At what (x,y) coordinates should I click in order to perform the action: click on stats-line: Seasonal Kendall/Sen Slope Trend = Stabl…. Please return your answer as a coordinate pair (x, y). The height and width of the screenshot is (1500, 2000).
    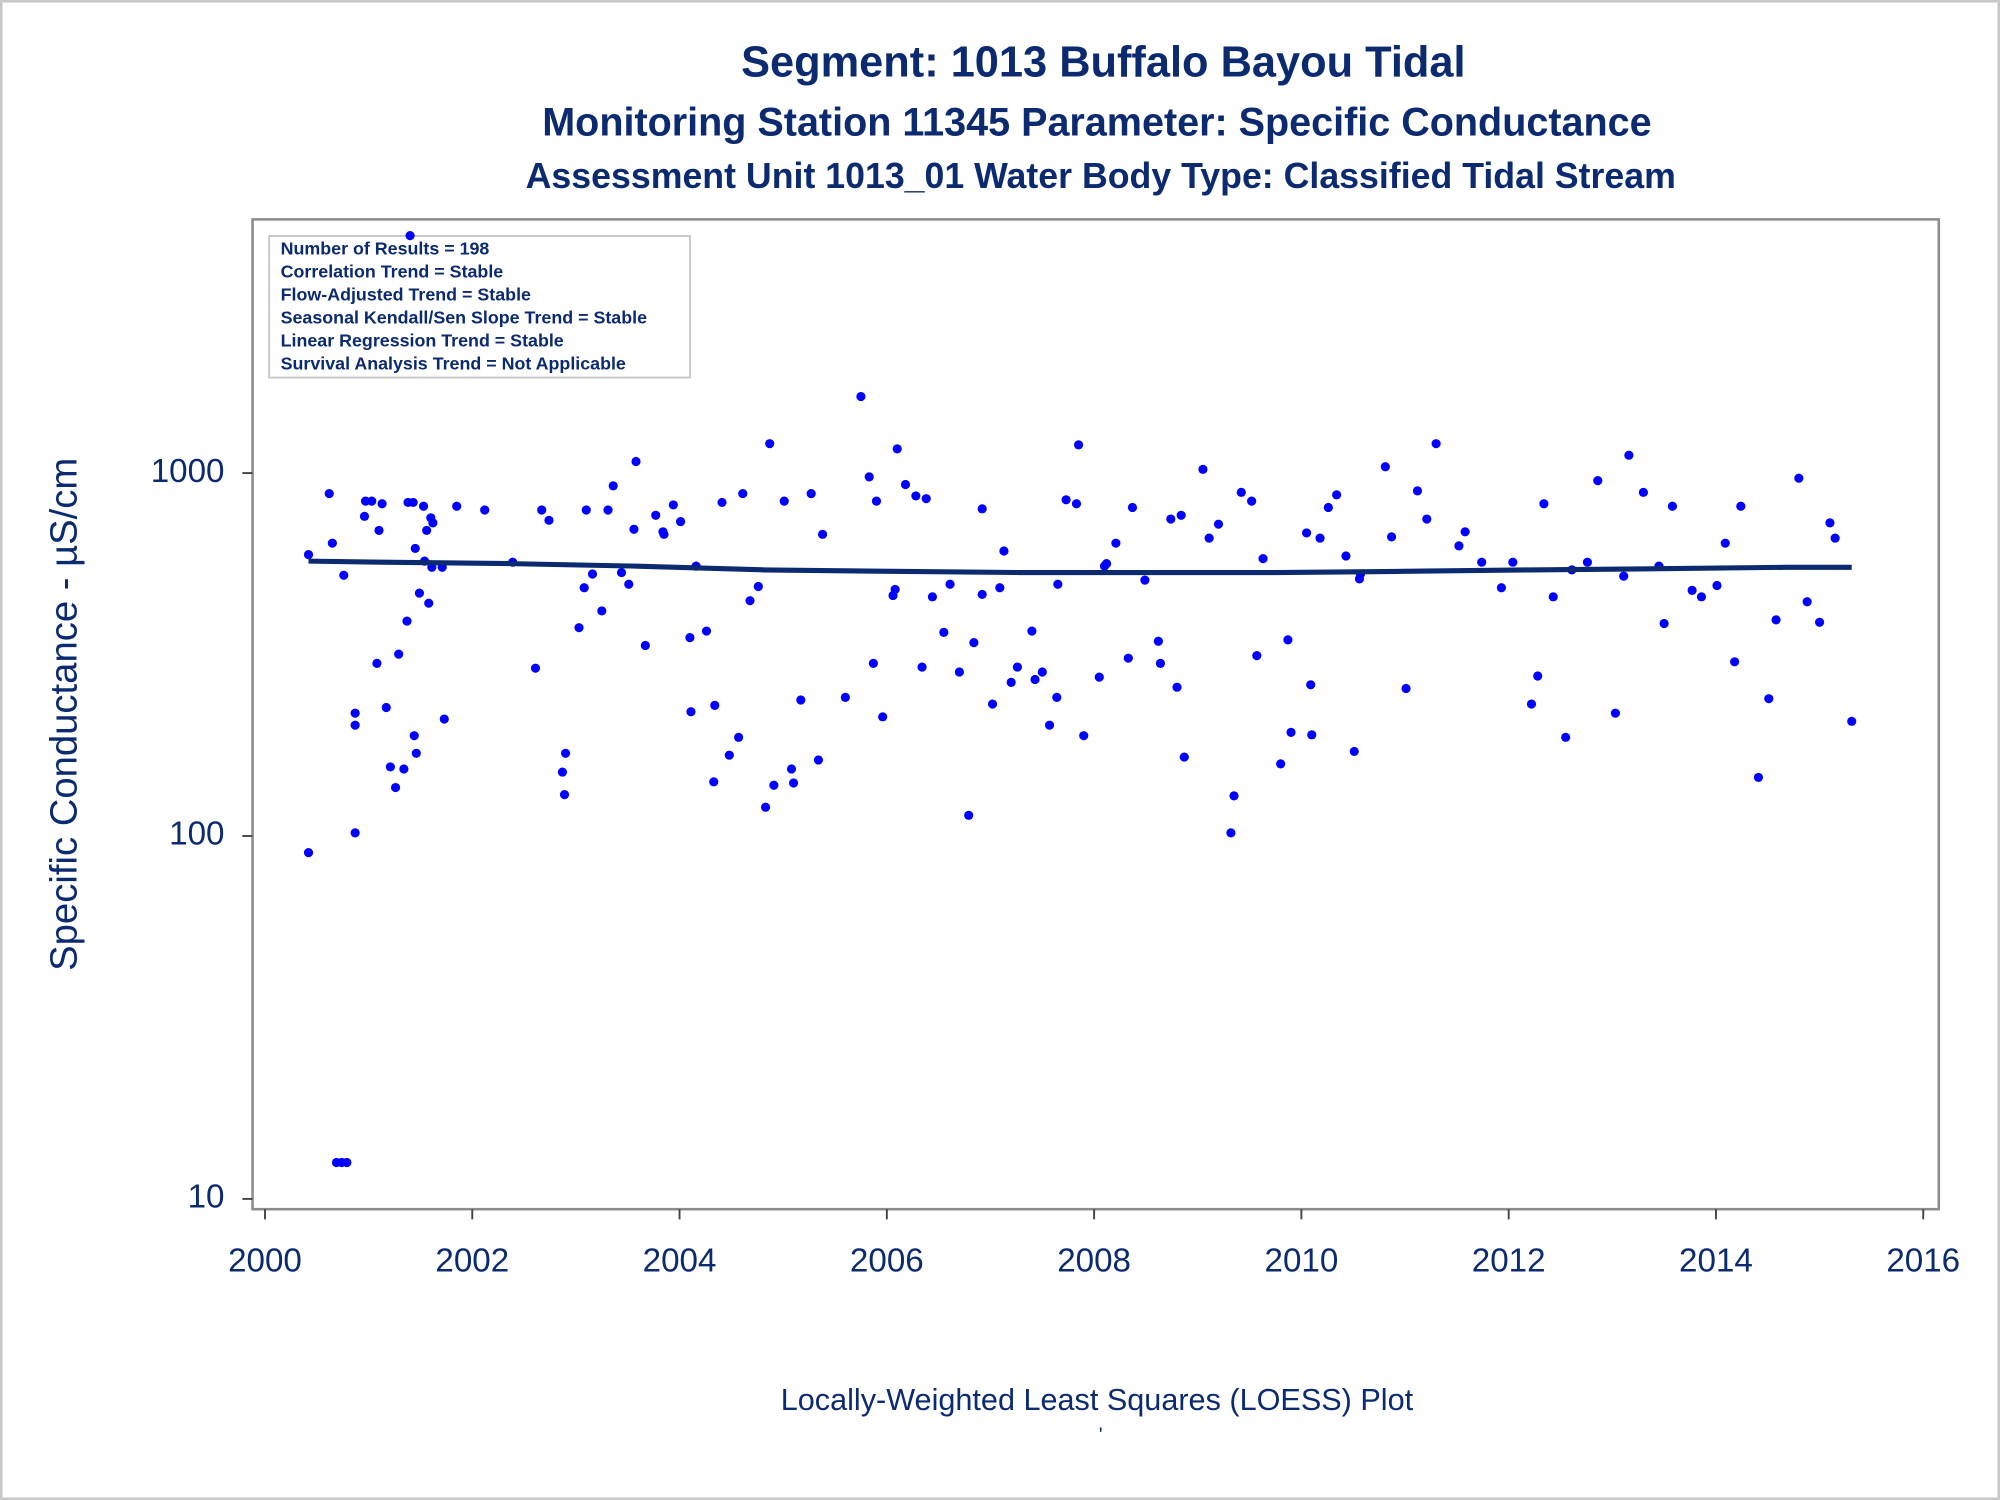
    Looking at the image, I should click on (464, 318).